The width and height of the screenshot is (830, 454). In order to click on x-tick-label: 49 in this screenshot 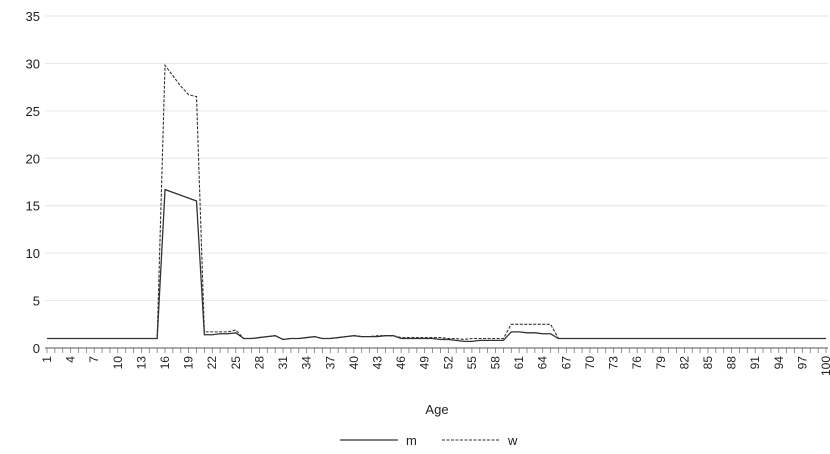, I will do `click(425, 363)`.